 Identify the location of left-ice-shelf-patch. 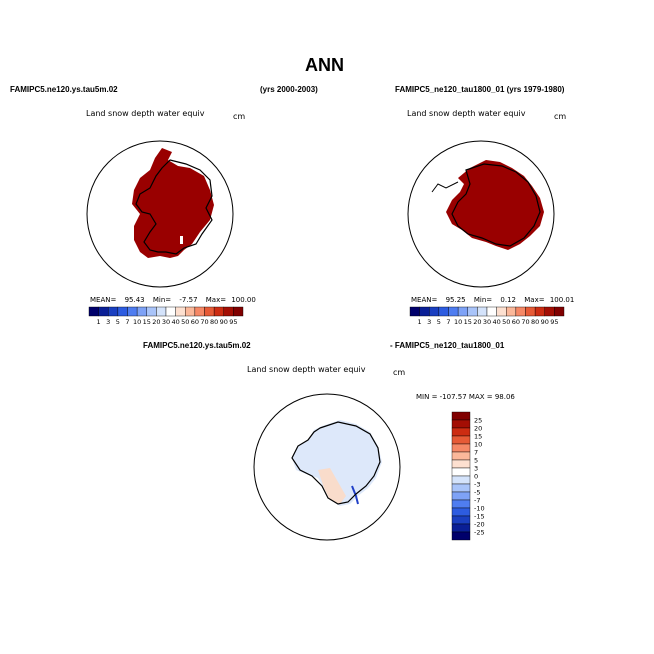
(181, 240).